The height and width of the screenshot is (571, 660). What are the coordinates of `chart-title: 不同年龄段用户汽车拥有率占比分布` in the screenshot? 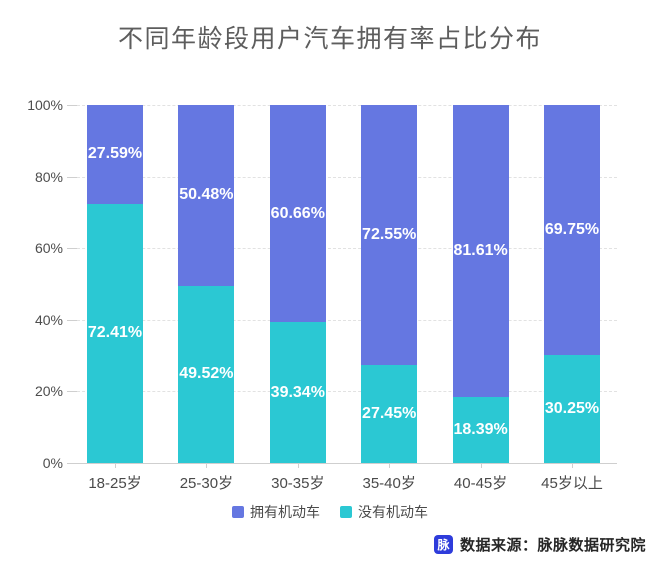 It's located at (329, 39).